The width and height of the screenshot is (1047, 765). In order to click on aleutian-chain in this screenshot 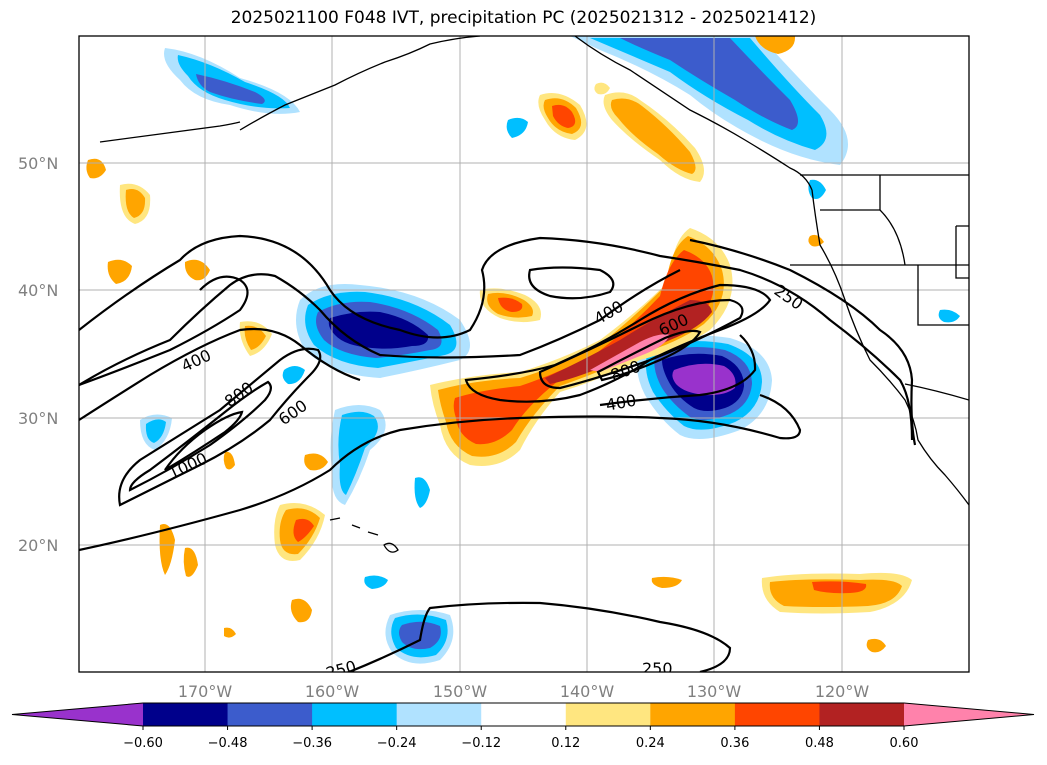, I will do `click(170, 132)`.